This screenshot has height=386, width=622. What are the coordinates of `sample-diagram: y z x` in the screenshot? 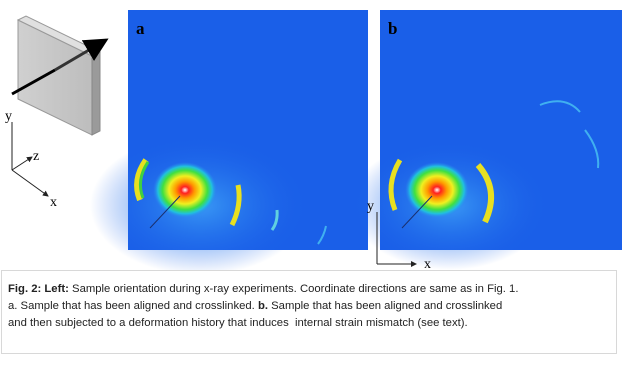 It's located at (57, 112).